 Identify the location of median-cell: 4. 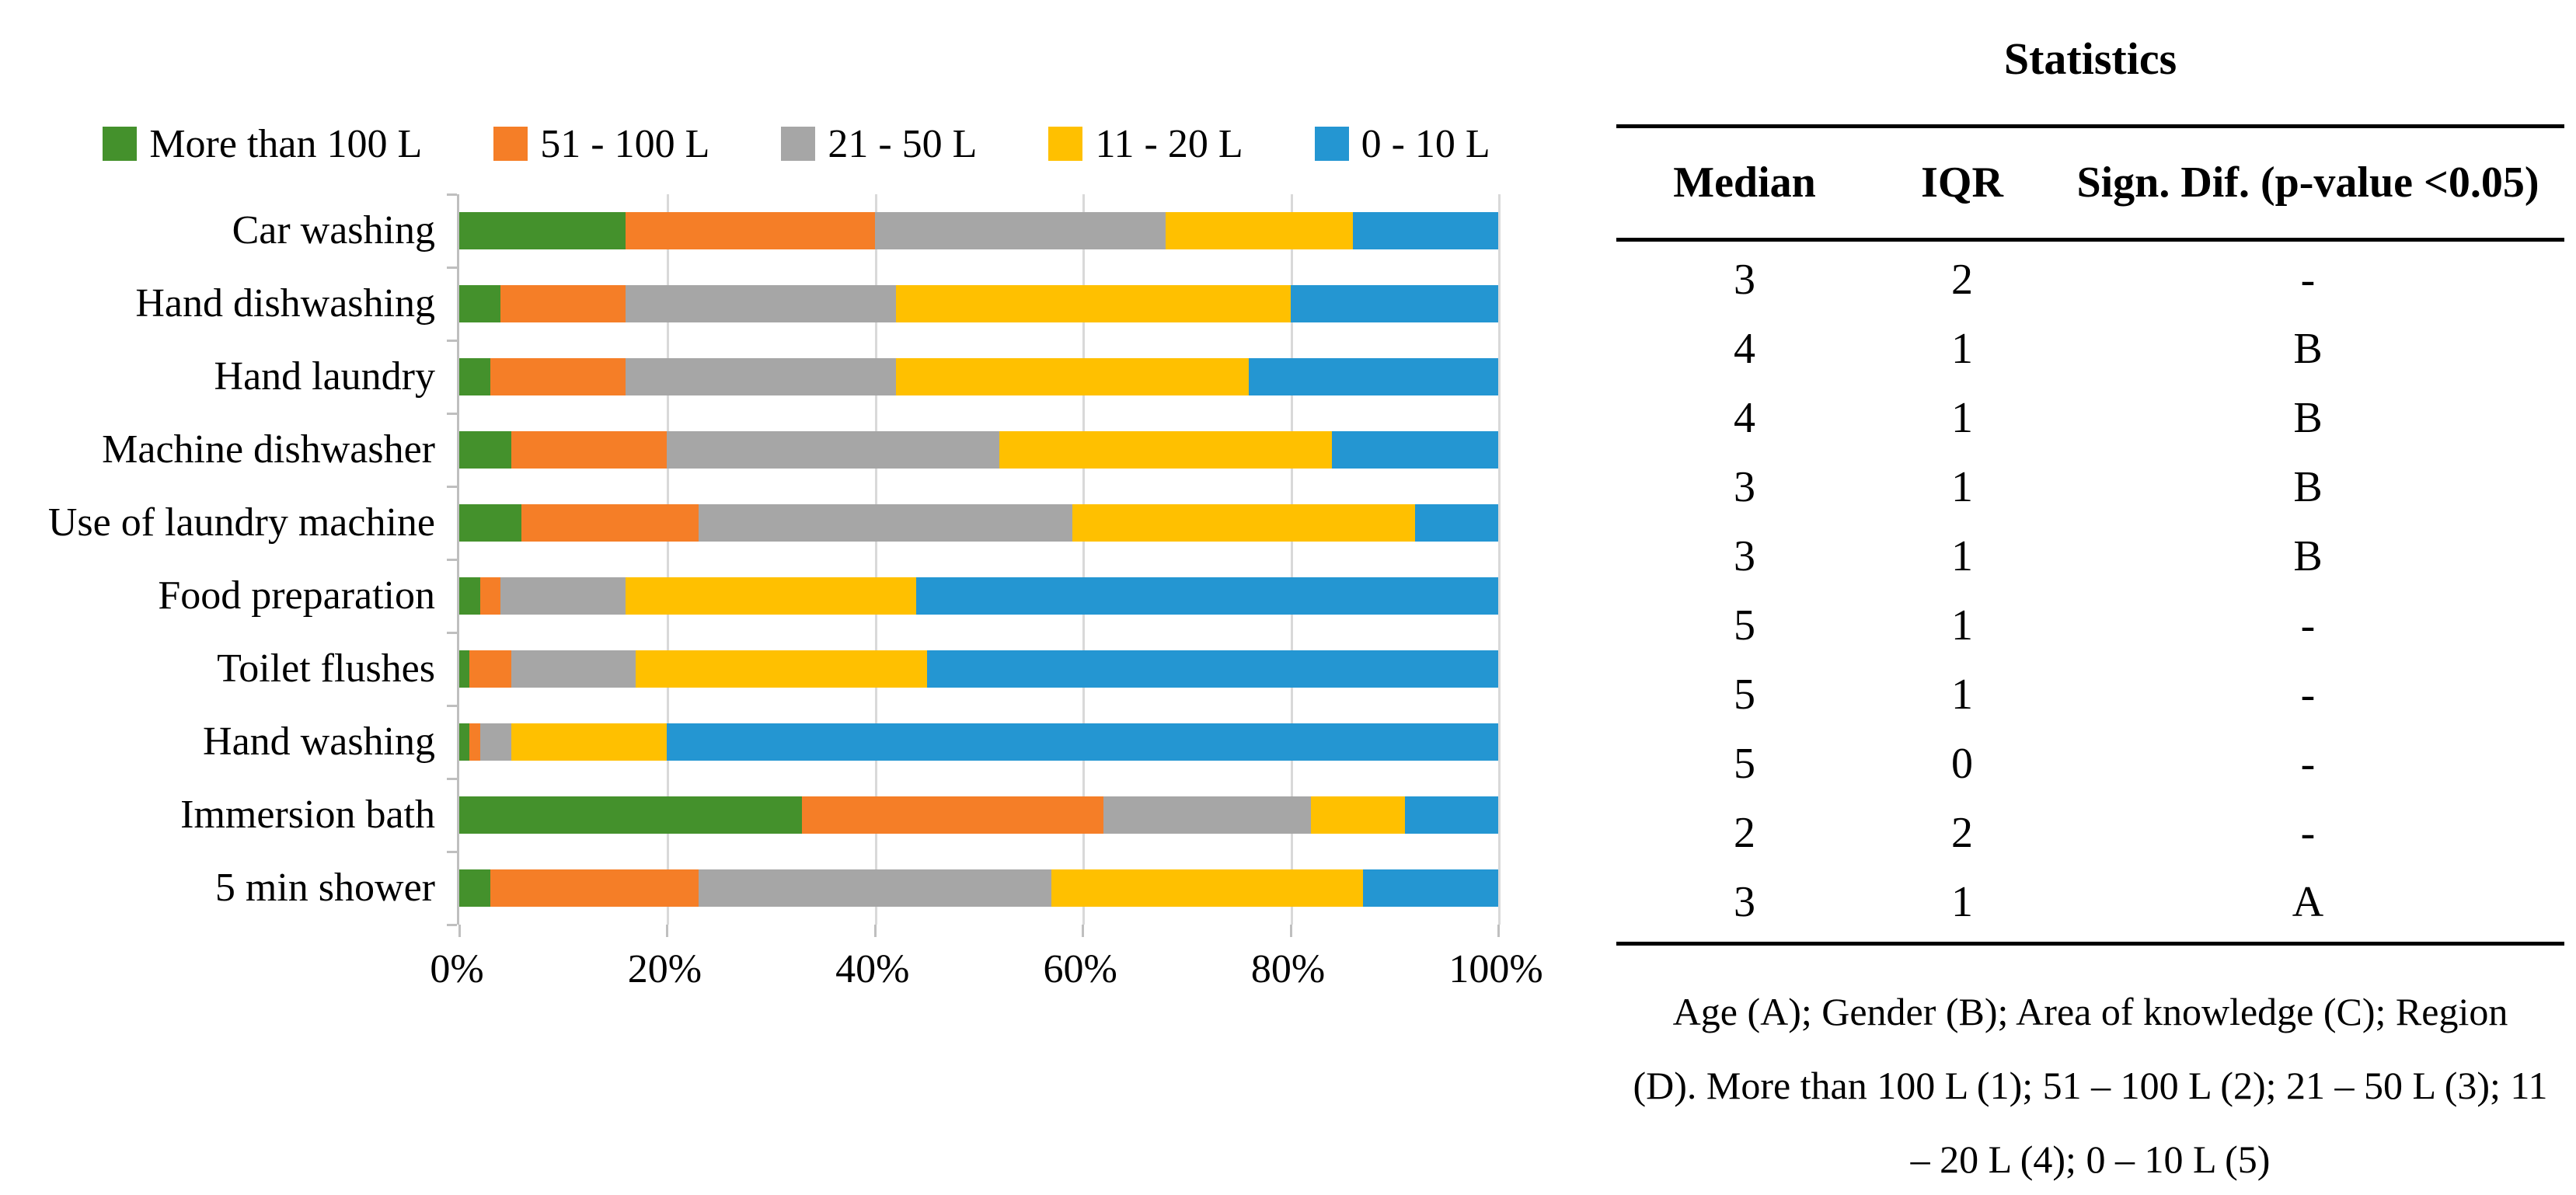
(1744, 348).